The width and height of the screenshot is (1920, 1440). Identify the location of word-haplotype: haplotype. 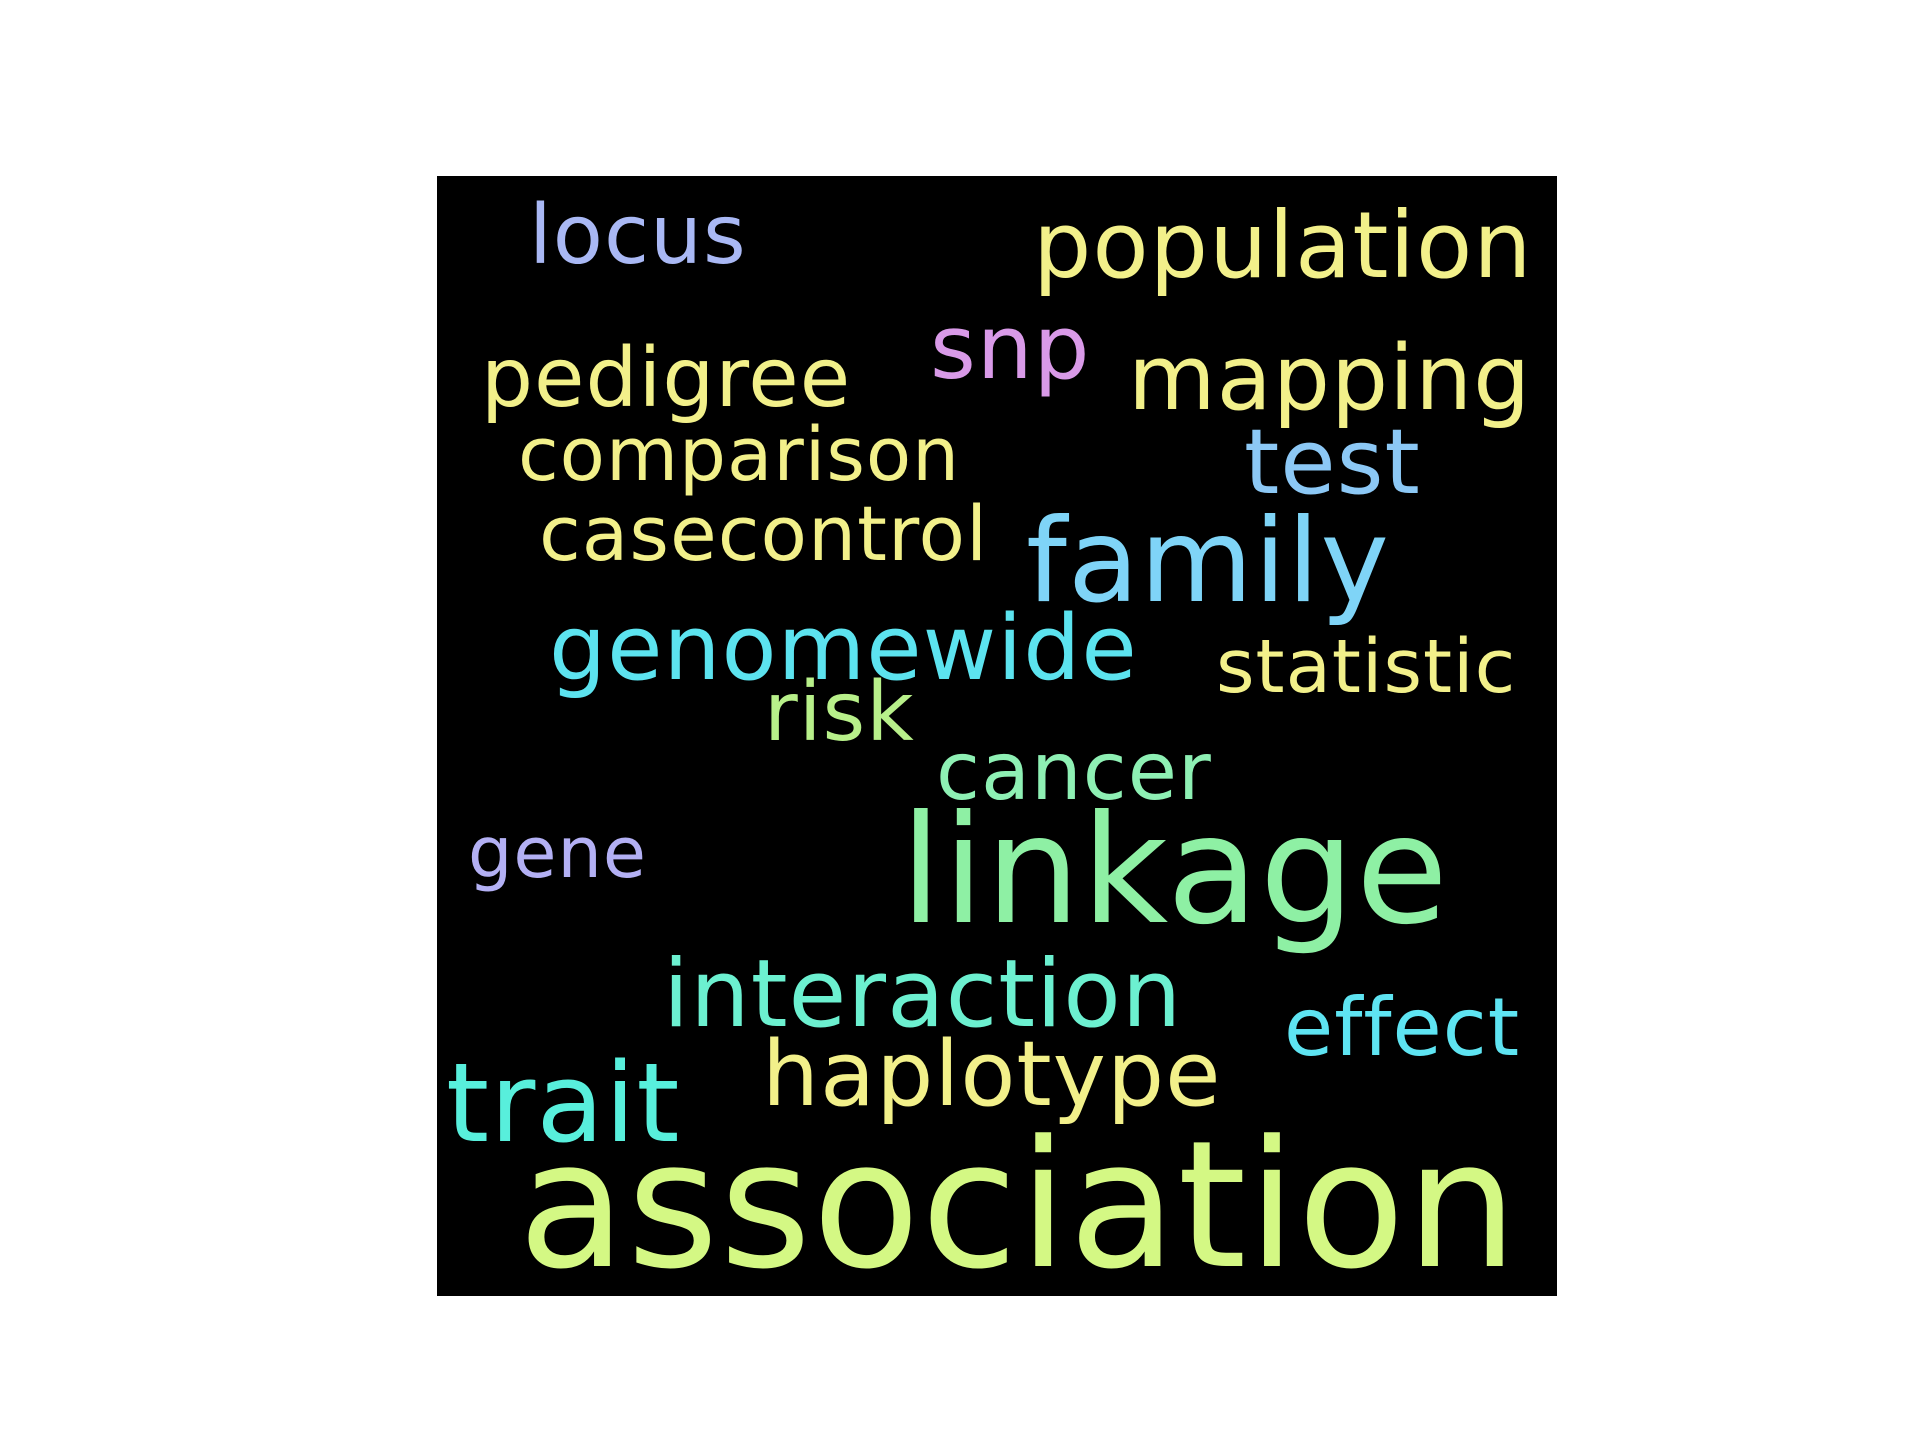
(992, 1074).